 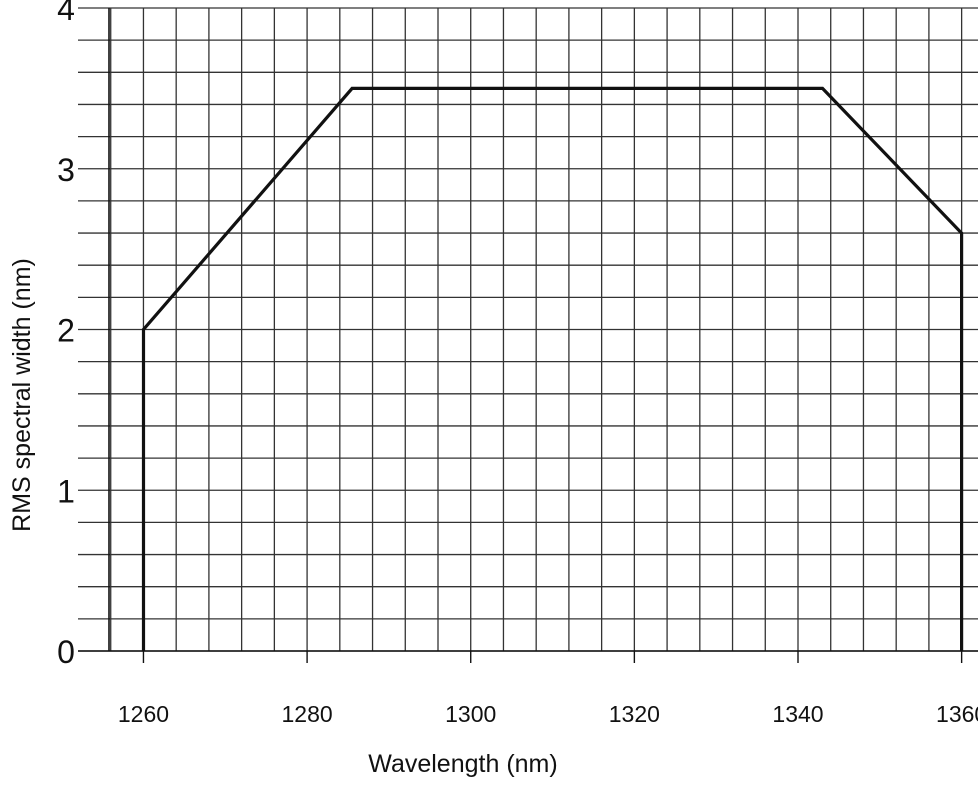 I want to click on x-tick-label: 1340, so click(x=797, y=714).